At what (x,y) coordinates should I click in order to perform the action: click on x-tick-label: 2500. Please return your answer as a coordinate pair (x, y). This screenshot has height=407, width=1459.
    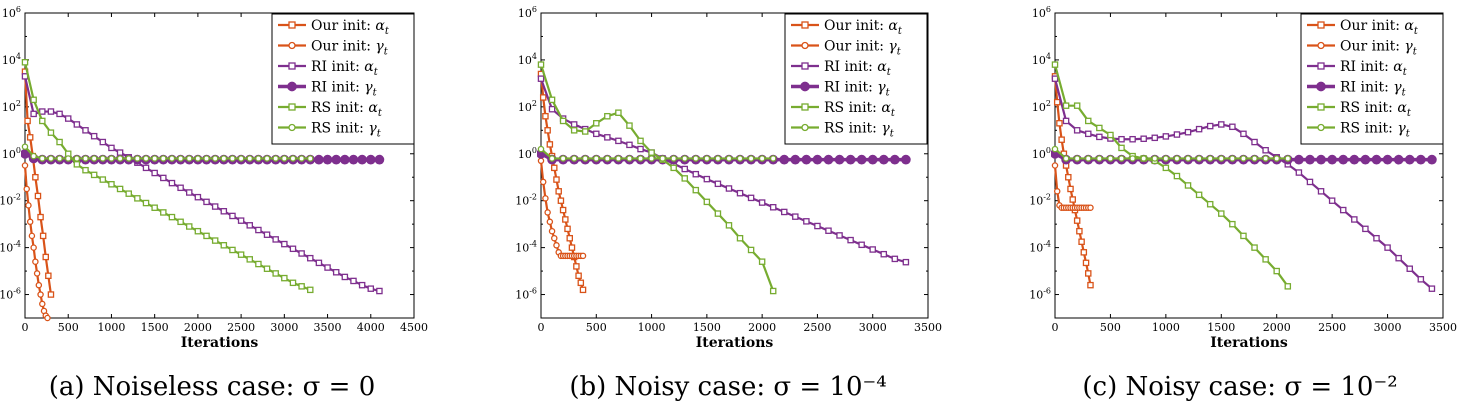
    Looking at the image, I should click on (817, 327).